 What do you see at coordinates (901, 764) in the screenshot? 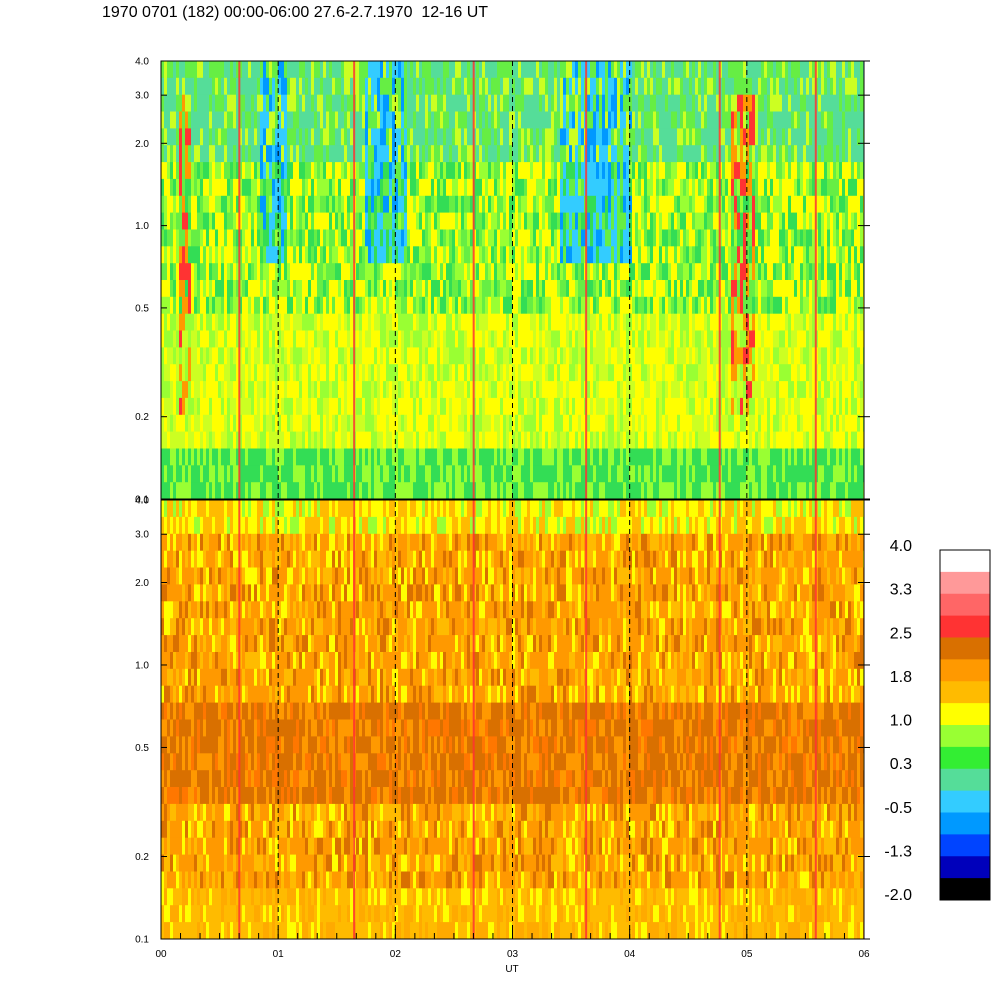
I see `colorbar-label: 0.3` at bounding box center [901, 764].